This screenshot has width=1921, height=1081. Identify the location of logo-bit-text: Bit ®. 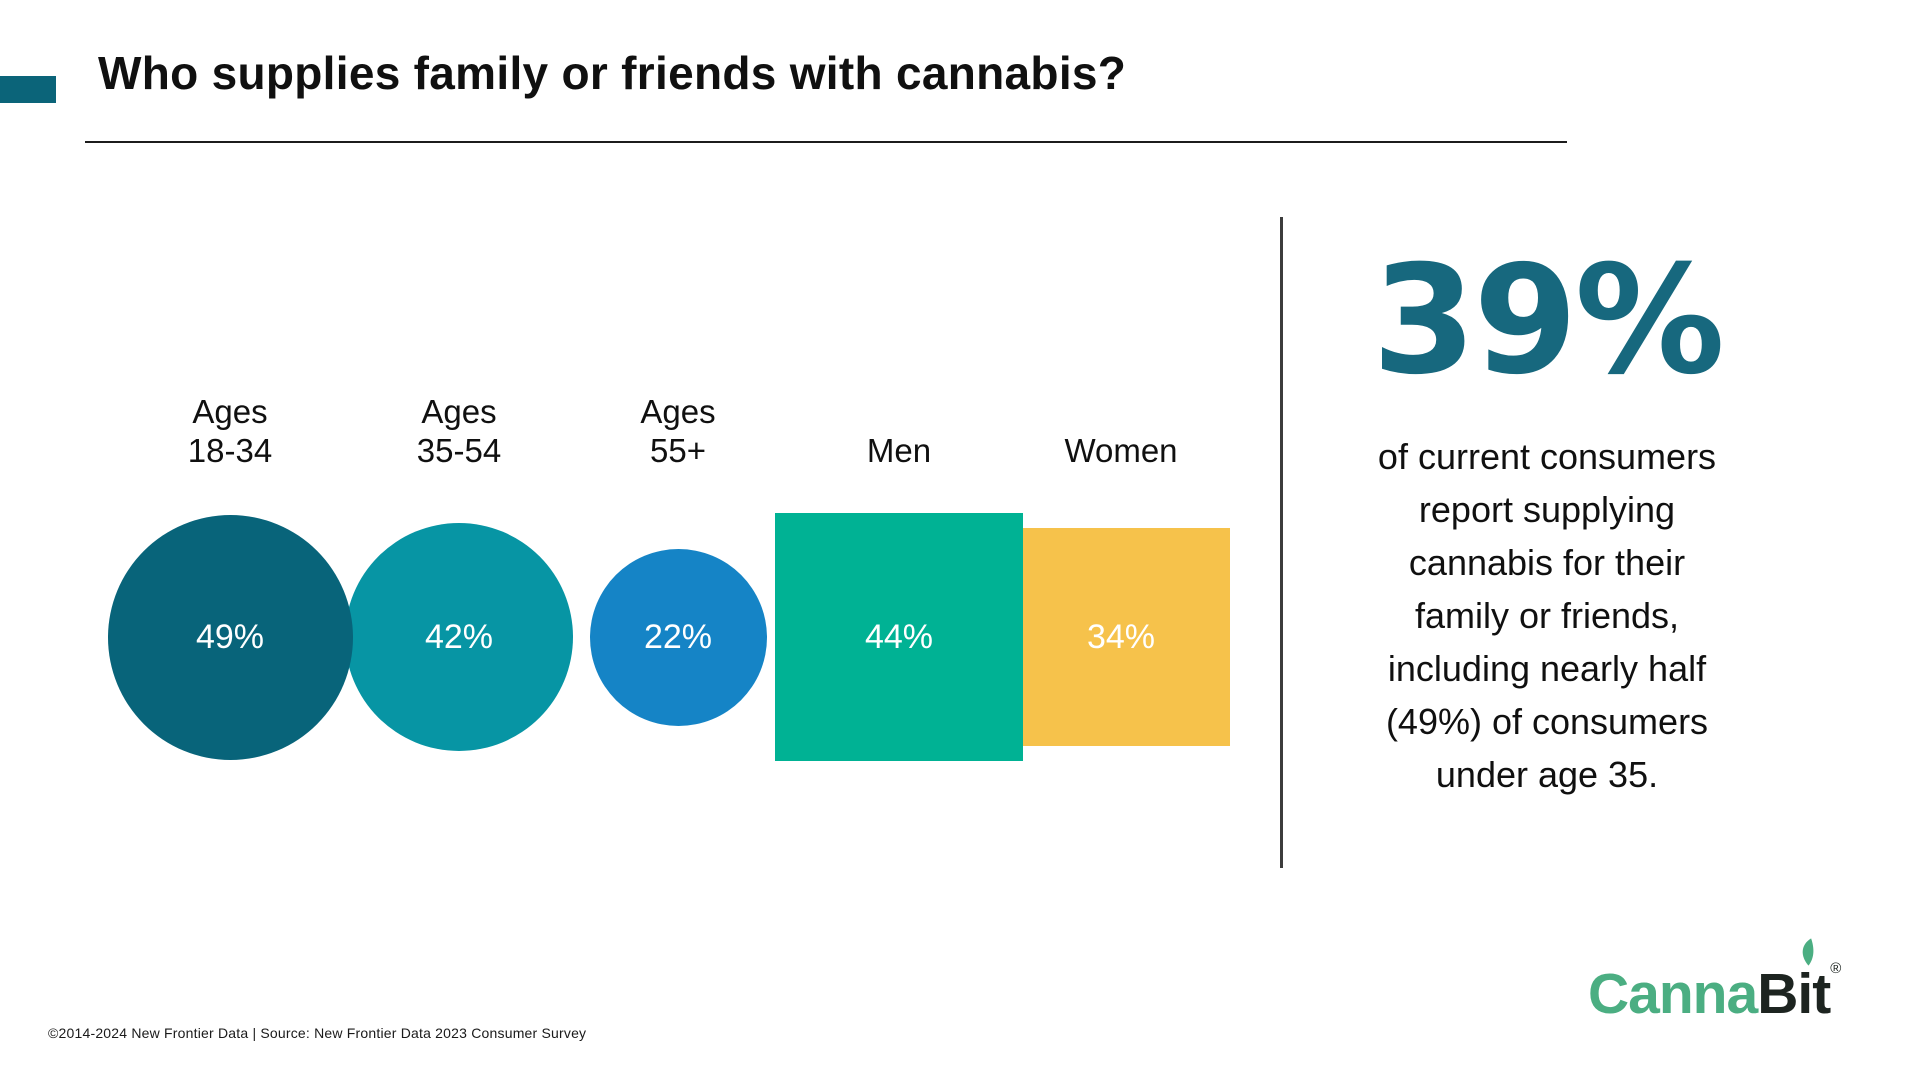
(1799, 982).